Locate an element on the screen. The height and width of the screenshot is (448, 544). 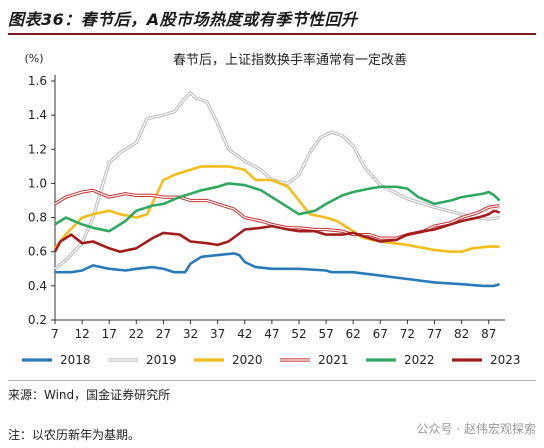
note-text: 注：以农历新年为基期。 is located at coordinates (74, 435).